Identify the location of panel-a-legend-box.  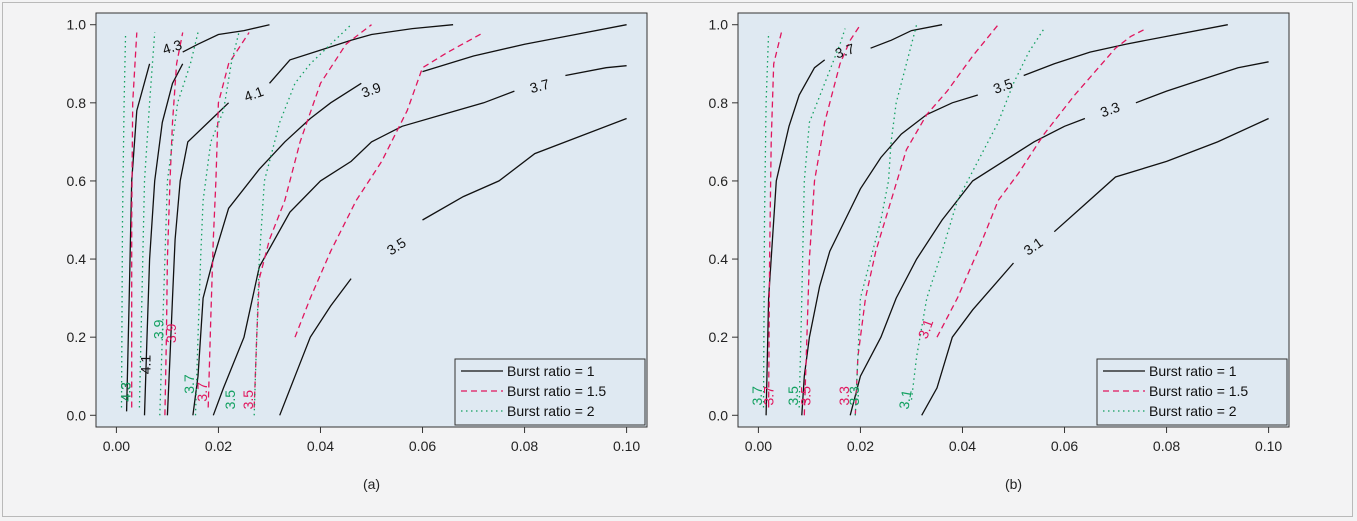
(550, 392).